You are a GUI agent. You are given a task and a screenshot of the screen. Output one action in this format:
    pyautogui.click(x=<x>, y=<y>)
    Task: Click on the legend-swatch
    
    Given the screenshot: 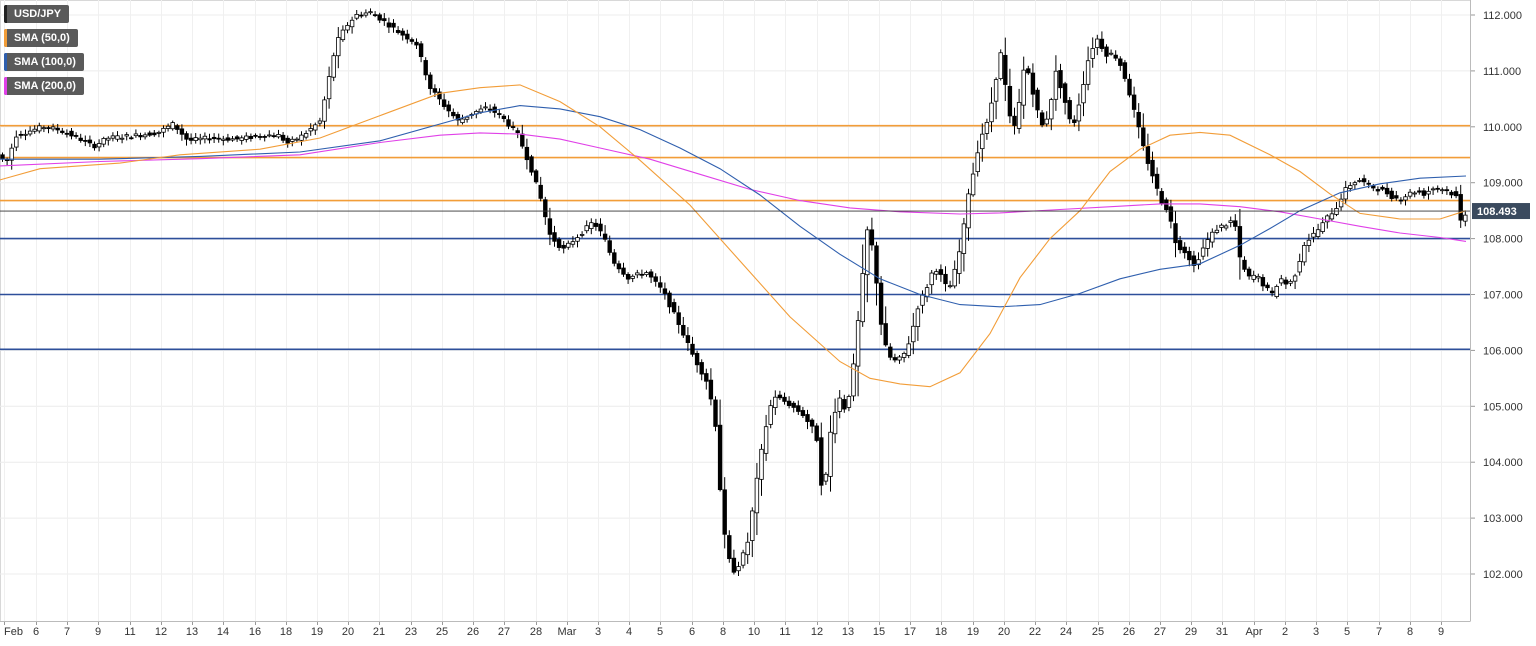 What is the action you would take?
    pyautogui.click(x=5, y=14)
    